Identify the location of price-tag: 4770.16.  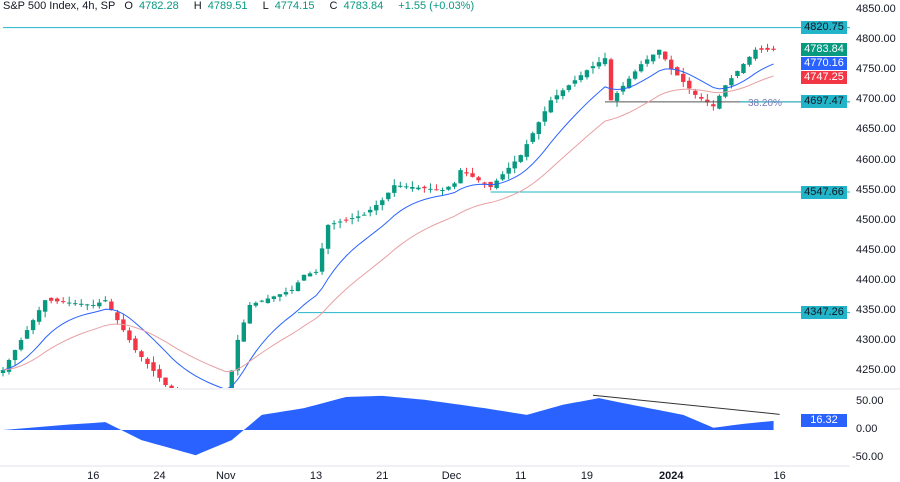
(824, 64).